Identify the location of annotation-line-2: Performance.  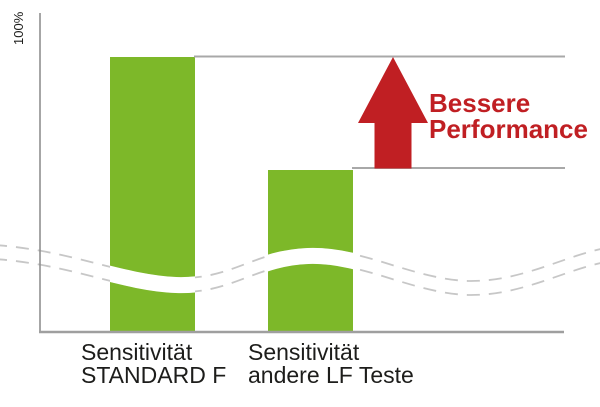
(508, 129).